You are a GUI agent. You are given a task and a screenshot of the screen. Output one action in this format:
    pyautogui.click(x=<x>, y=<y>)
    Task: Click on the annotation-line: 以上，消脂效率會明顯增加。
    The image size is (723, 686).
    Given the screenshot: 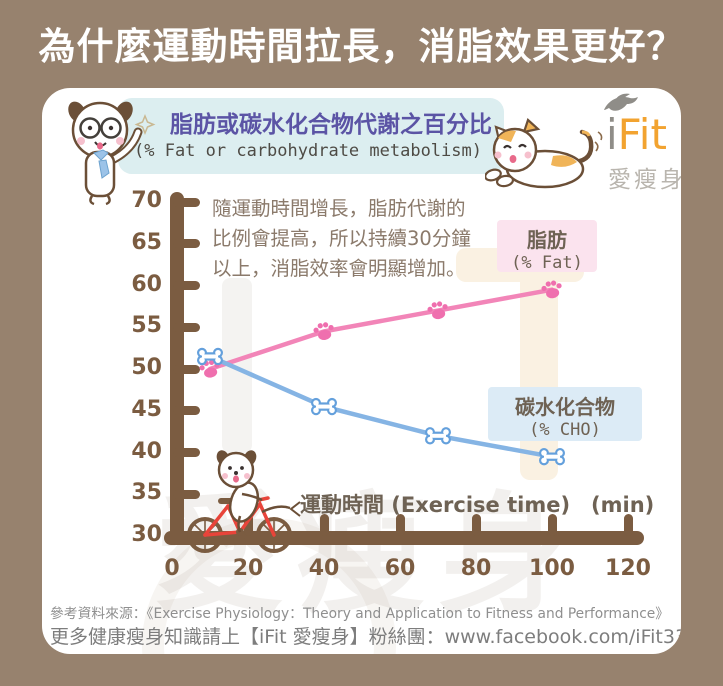 What is the action you would take?
    pyautogui.click(x=339, y=268)
    